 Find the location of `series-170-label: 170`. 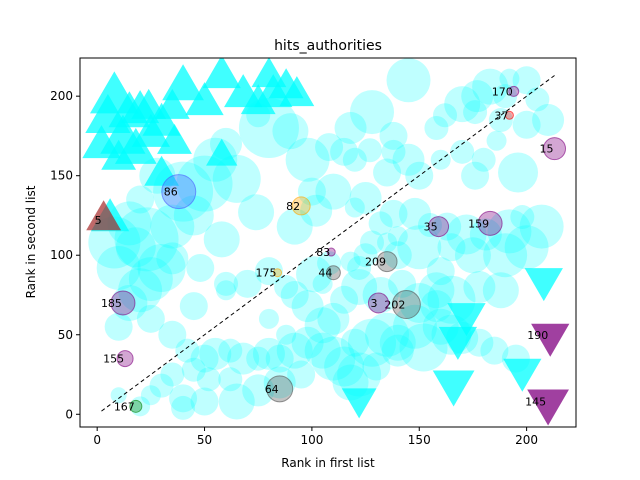

series-170-label: 170 is located at coordinates (502, 91).